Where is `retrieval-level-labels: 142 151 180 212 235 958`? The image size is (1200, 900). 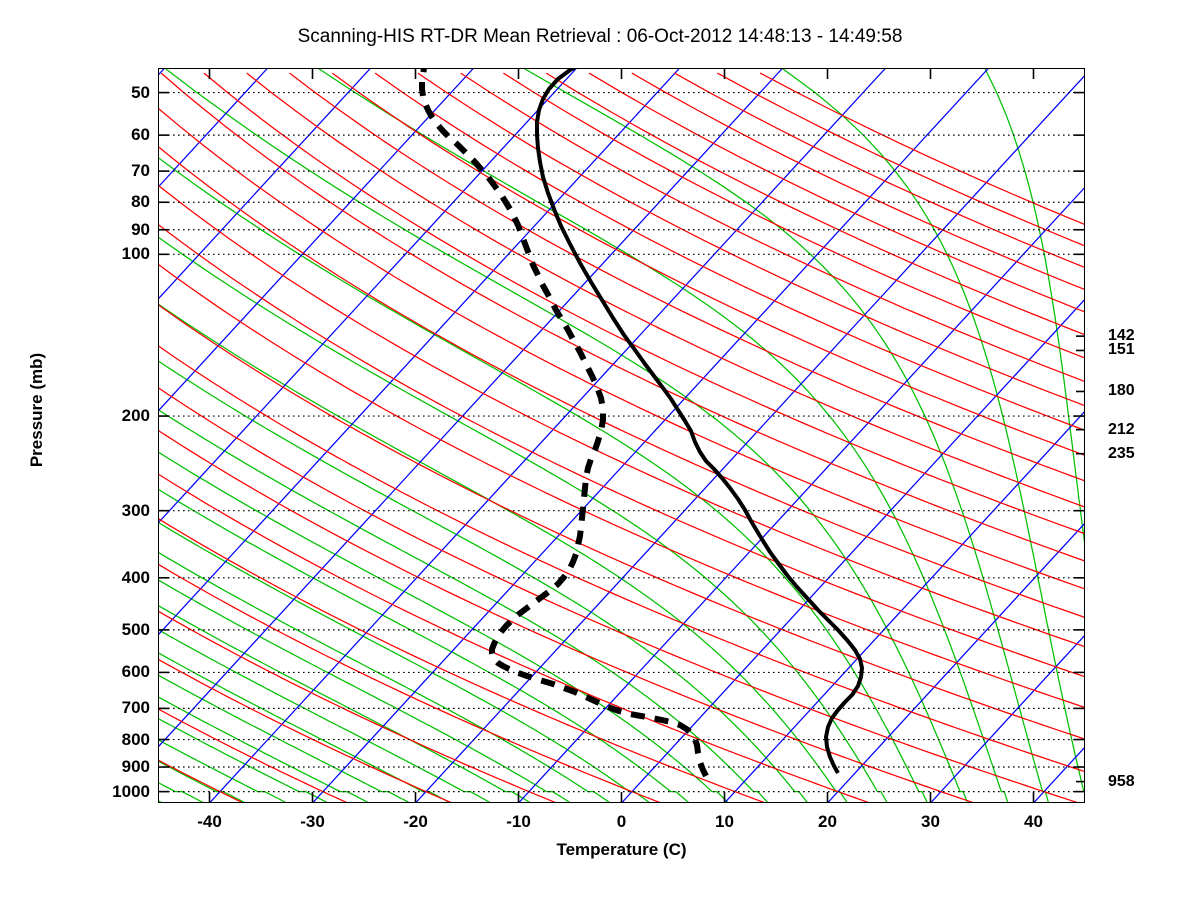 retrieval-level-labels: 142 151 180 212 235 958 is located at coordinates (1153, 435).